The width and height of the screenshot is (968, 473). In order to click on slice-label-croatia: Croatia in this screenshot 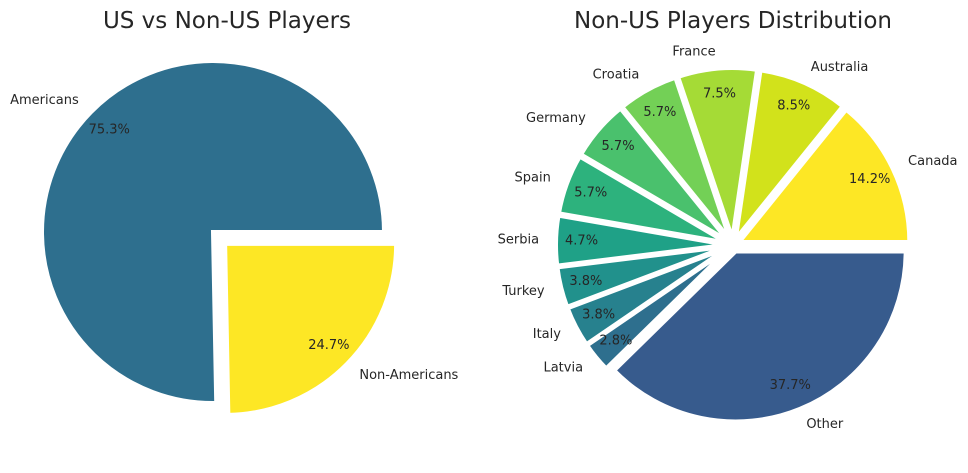, I will do `click(616, 75)`.